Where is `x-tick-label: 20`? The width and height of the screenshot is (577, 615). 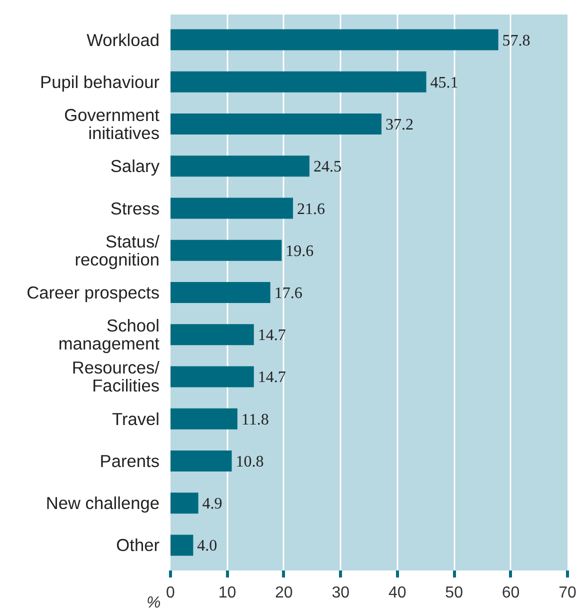
x-tick-label: 20 is located at coordinates (284, 593).